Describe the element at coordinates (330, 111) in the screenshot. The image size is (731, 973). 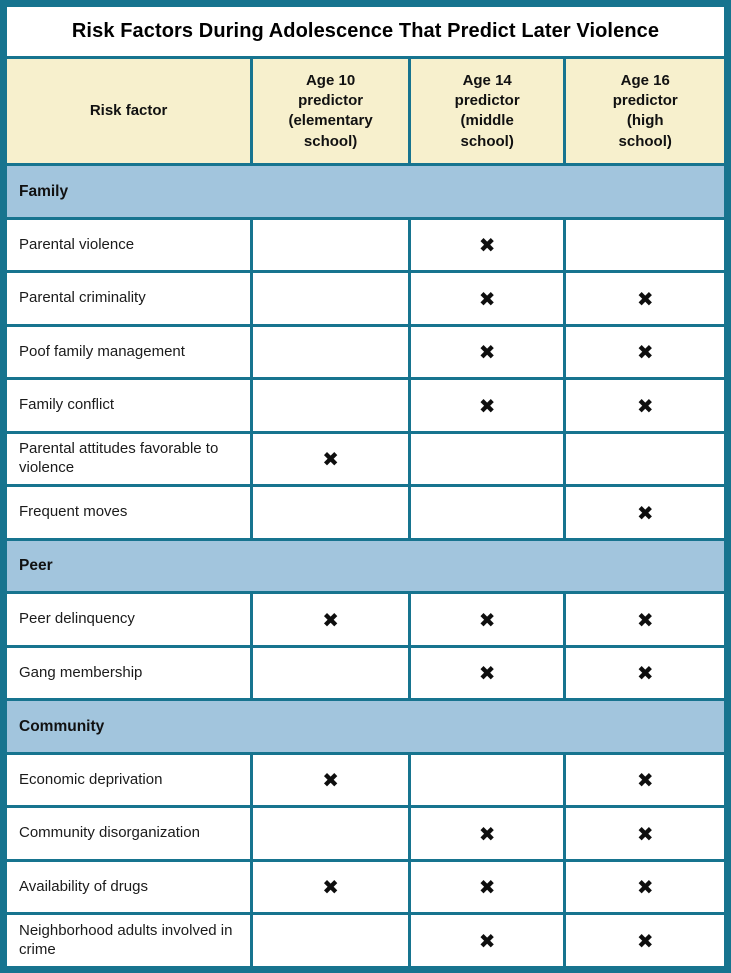
I see `column-header-age-10: Age 10 predictor (elementary school)` at that location.